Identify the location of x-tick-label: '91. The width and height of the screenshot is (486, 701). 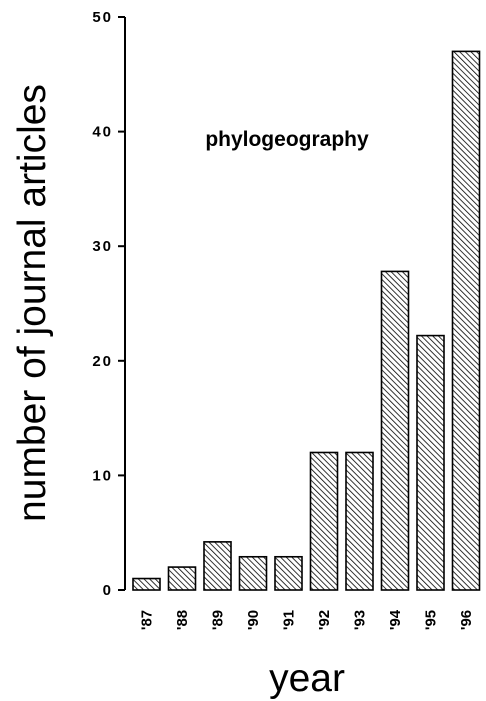
(289, 620).